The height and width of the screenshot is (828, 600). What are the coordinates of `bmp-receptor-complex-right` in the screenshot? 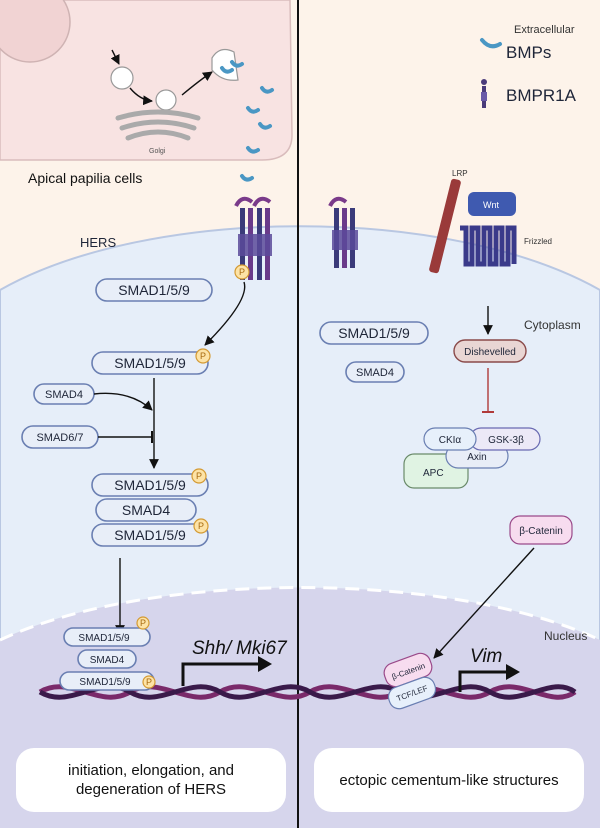 It's located at (343, 232).